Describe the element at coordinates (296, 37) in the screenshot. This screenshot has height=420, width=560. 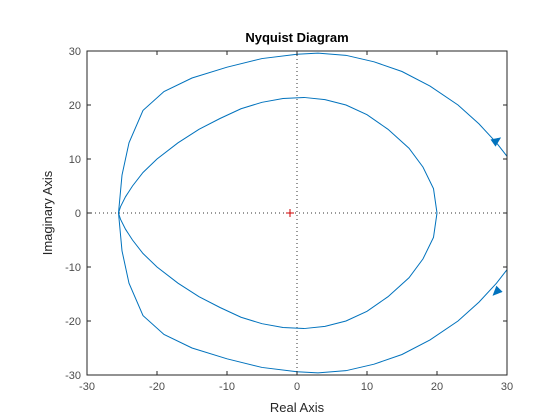
I see `chart-title: Nyquist Diagram` at that location.